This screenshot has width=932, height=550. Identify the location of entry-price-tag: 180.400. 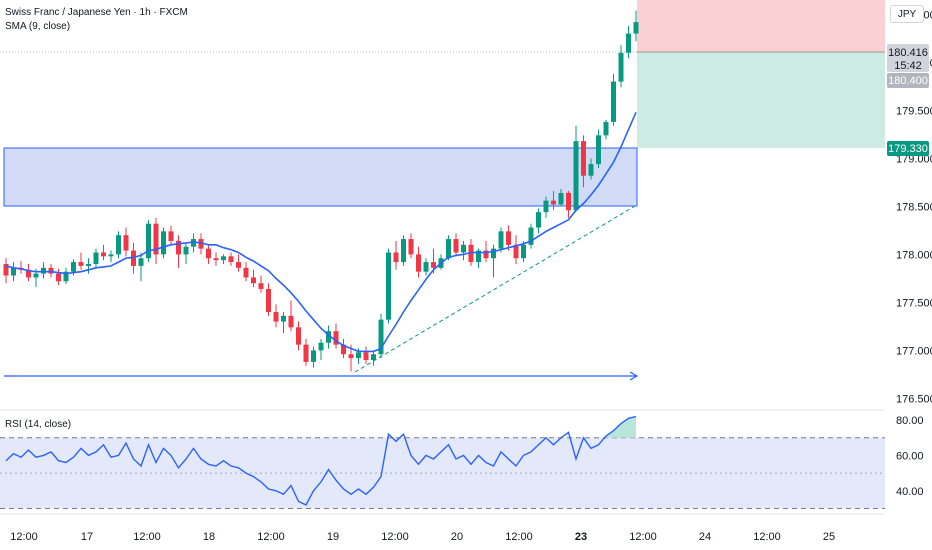
(908, 81).